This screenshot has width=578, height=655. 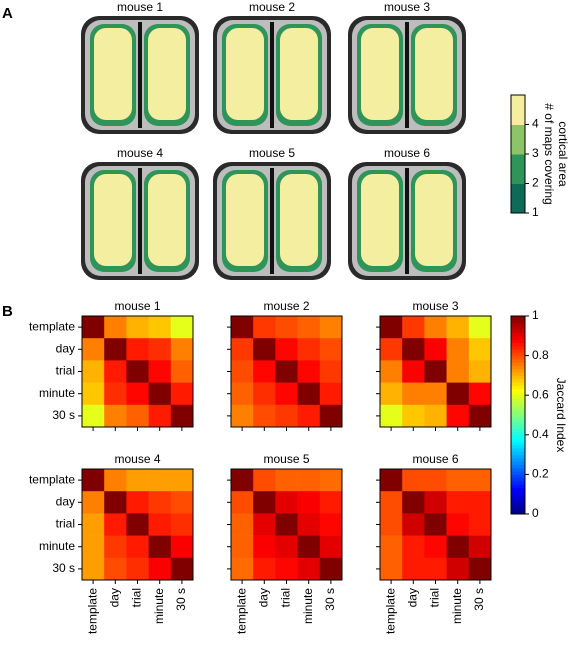 What do you see at coordinates (540, 434) in the screenshot?
I see `colorbar-tick-label: 0.4` at bounding box center [540, 434].